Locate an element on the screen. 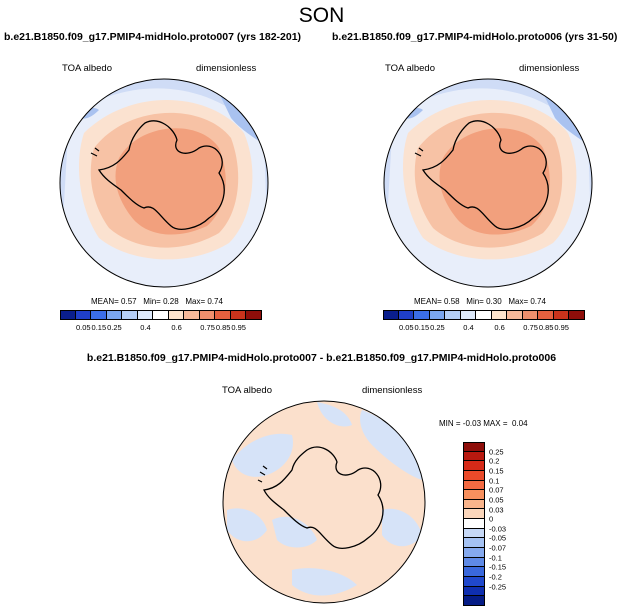  colorbar-tick-label: 0.15 is located at coordinates (422, 327).